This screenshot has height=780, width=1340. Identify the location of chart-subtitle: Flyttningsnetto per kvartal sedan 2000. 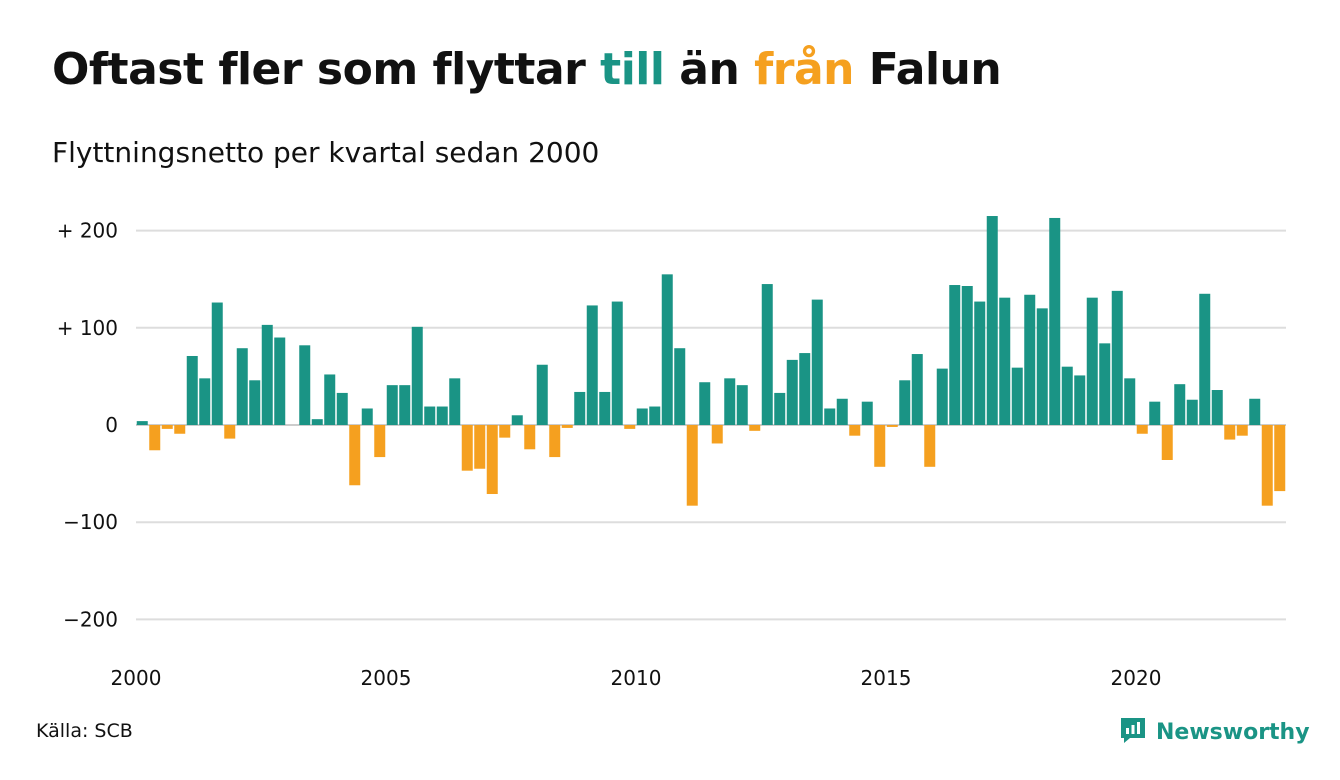
(326, 152).